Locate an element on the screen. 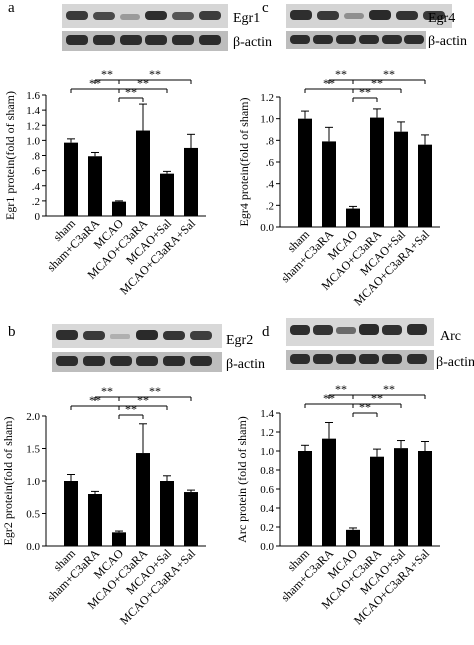 Image resolution: width=474 pixels, height=645 pixels. blot-c: Egr4 β-actin is located at coordinates (376, 26).